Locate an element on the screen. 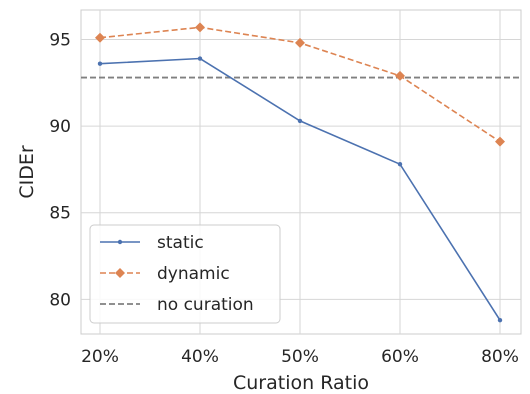 The image size is (530, 394). legend-box is located at coordinates (185, 274).